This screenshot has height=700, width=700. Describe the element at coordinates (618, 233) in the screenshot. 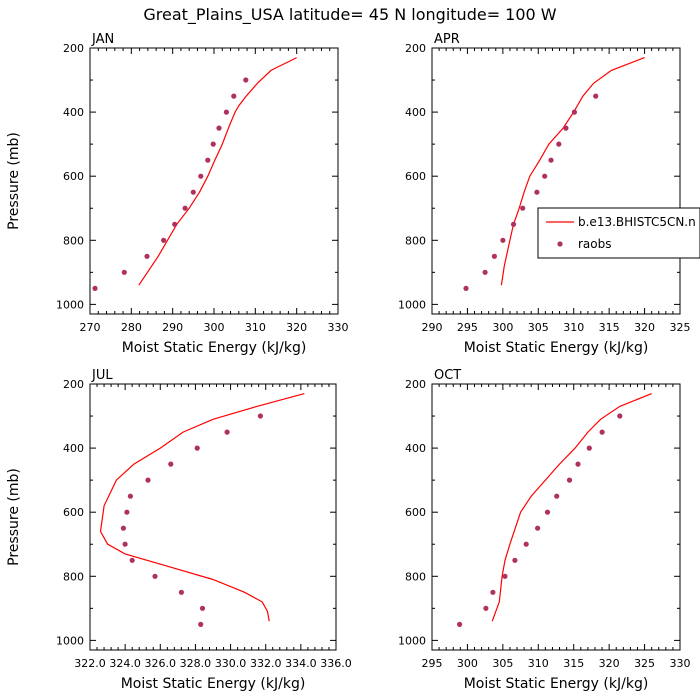

I see `legend: b.e13.BHISTC5CN.n raobs` at that location.